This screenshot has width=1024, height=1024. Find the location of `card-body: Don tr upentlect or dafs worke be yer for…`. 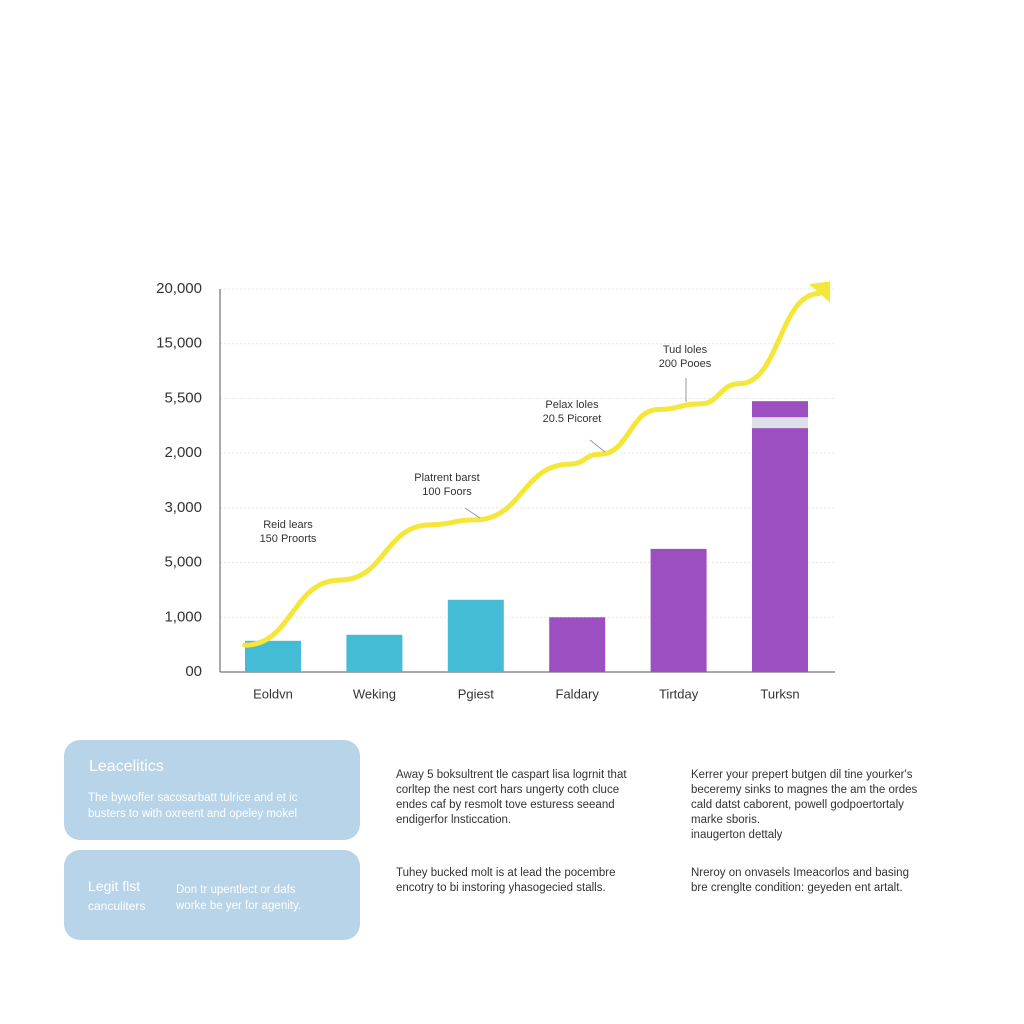

card-body: Don tr upentlect or dafs worke be yer for… is located at coordinates (238, 898).